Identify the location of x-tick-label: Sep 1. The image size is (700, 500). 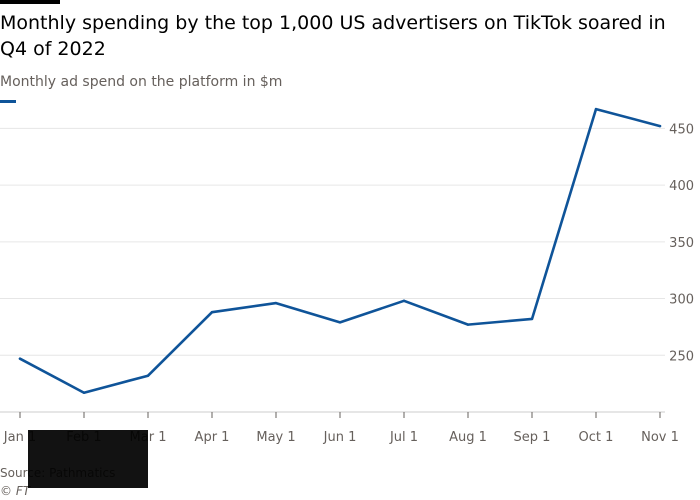
(532, 437).